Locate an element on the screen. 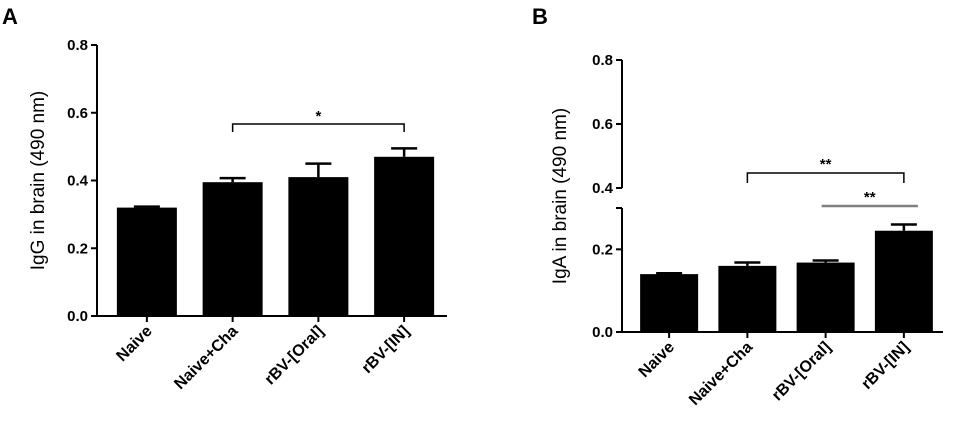 The width and height of the screenshot is (956, 435). panel-b-y-tick-label: 0.0 is located at coordinates (602, 332).